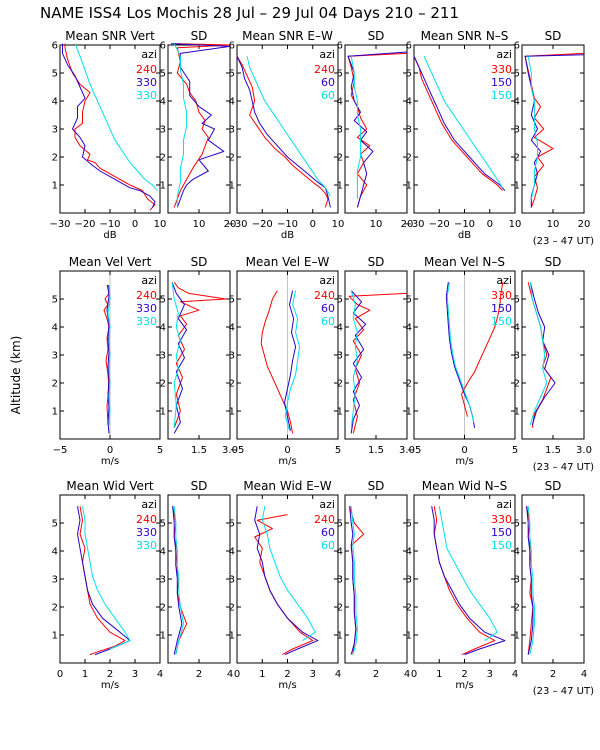  Describe the element at coordinates (338, 450) in the screenshot. I see `x-tick-label: 5` at that location.